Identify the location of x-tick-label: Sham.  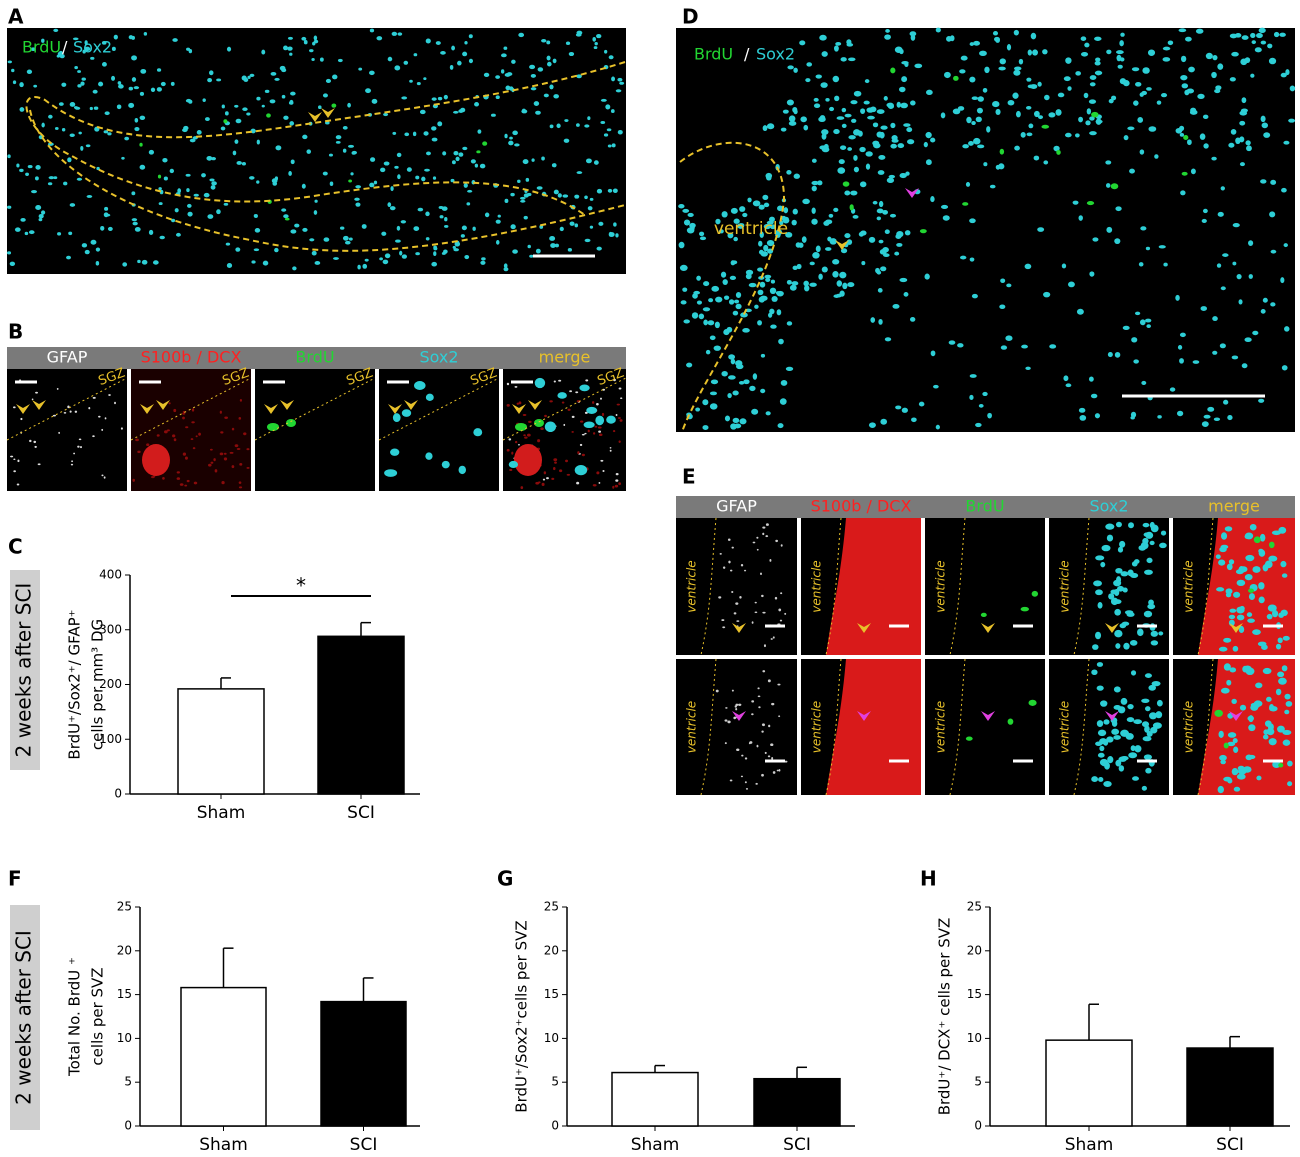
(1089, 1145).